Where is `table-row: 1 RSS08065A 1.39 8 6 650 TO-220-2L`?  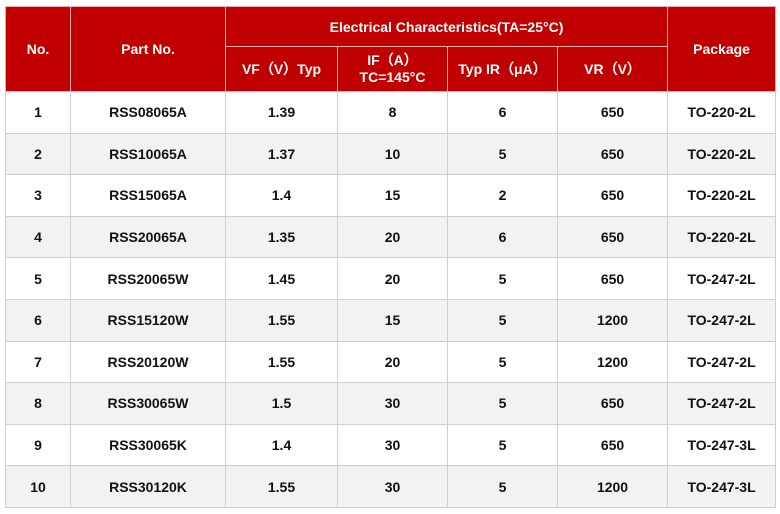 table-row: 1 RSS08065A 1.39 8 6 650 TO-220-2L is located at coordinates (391, 112).